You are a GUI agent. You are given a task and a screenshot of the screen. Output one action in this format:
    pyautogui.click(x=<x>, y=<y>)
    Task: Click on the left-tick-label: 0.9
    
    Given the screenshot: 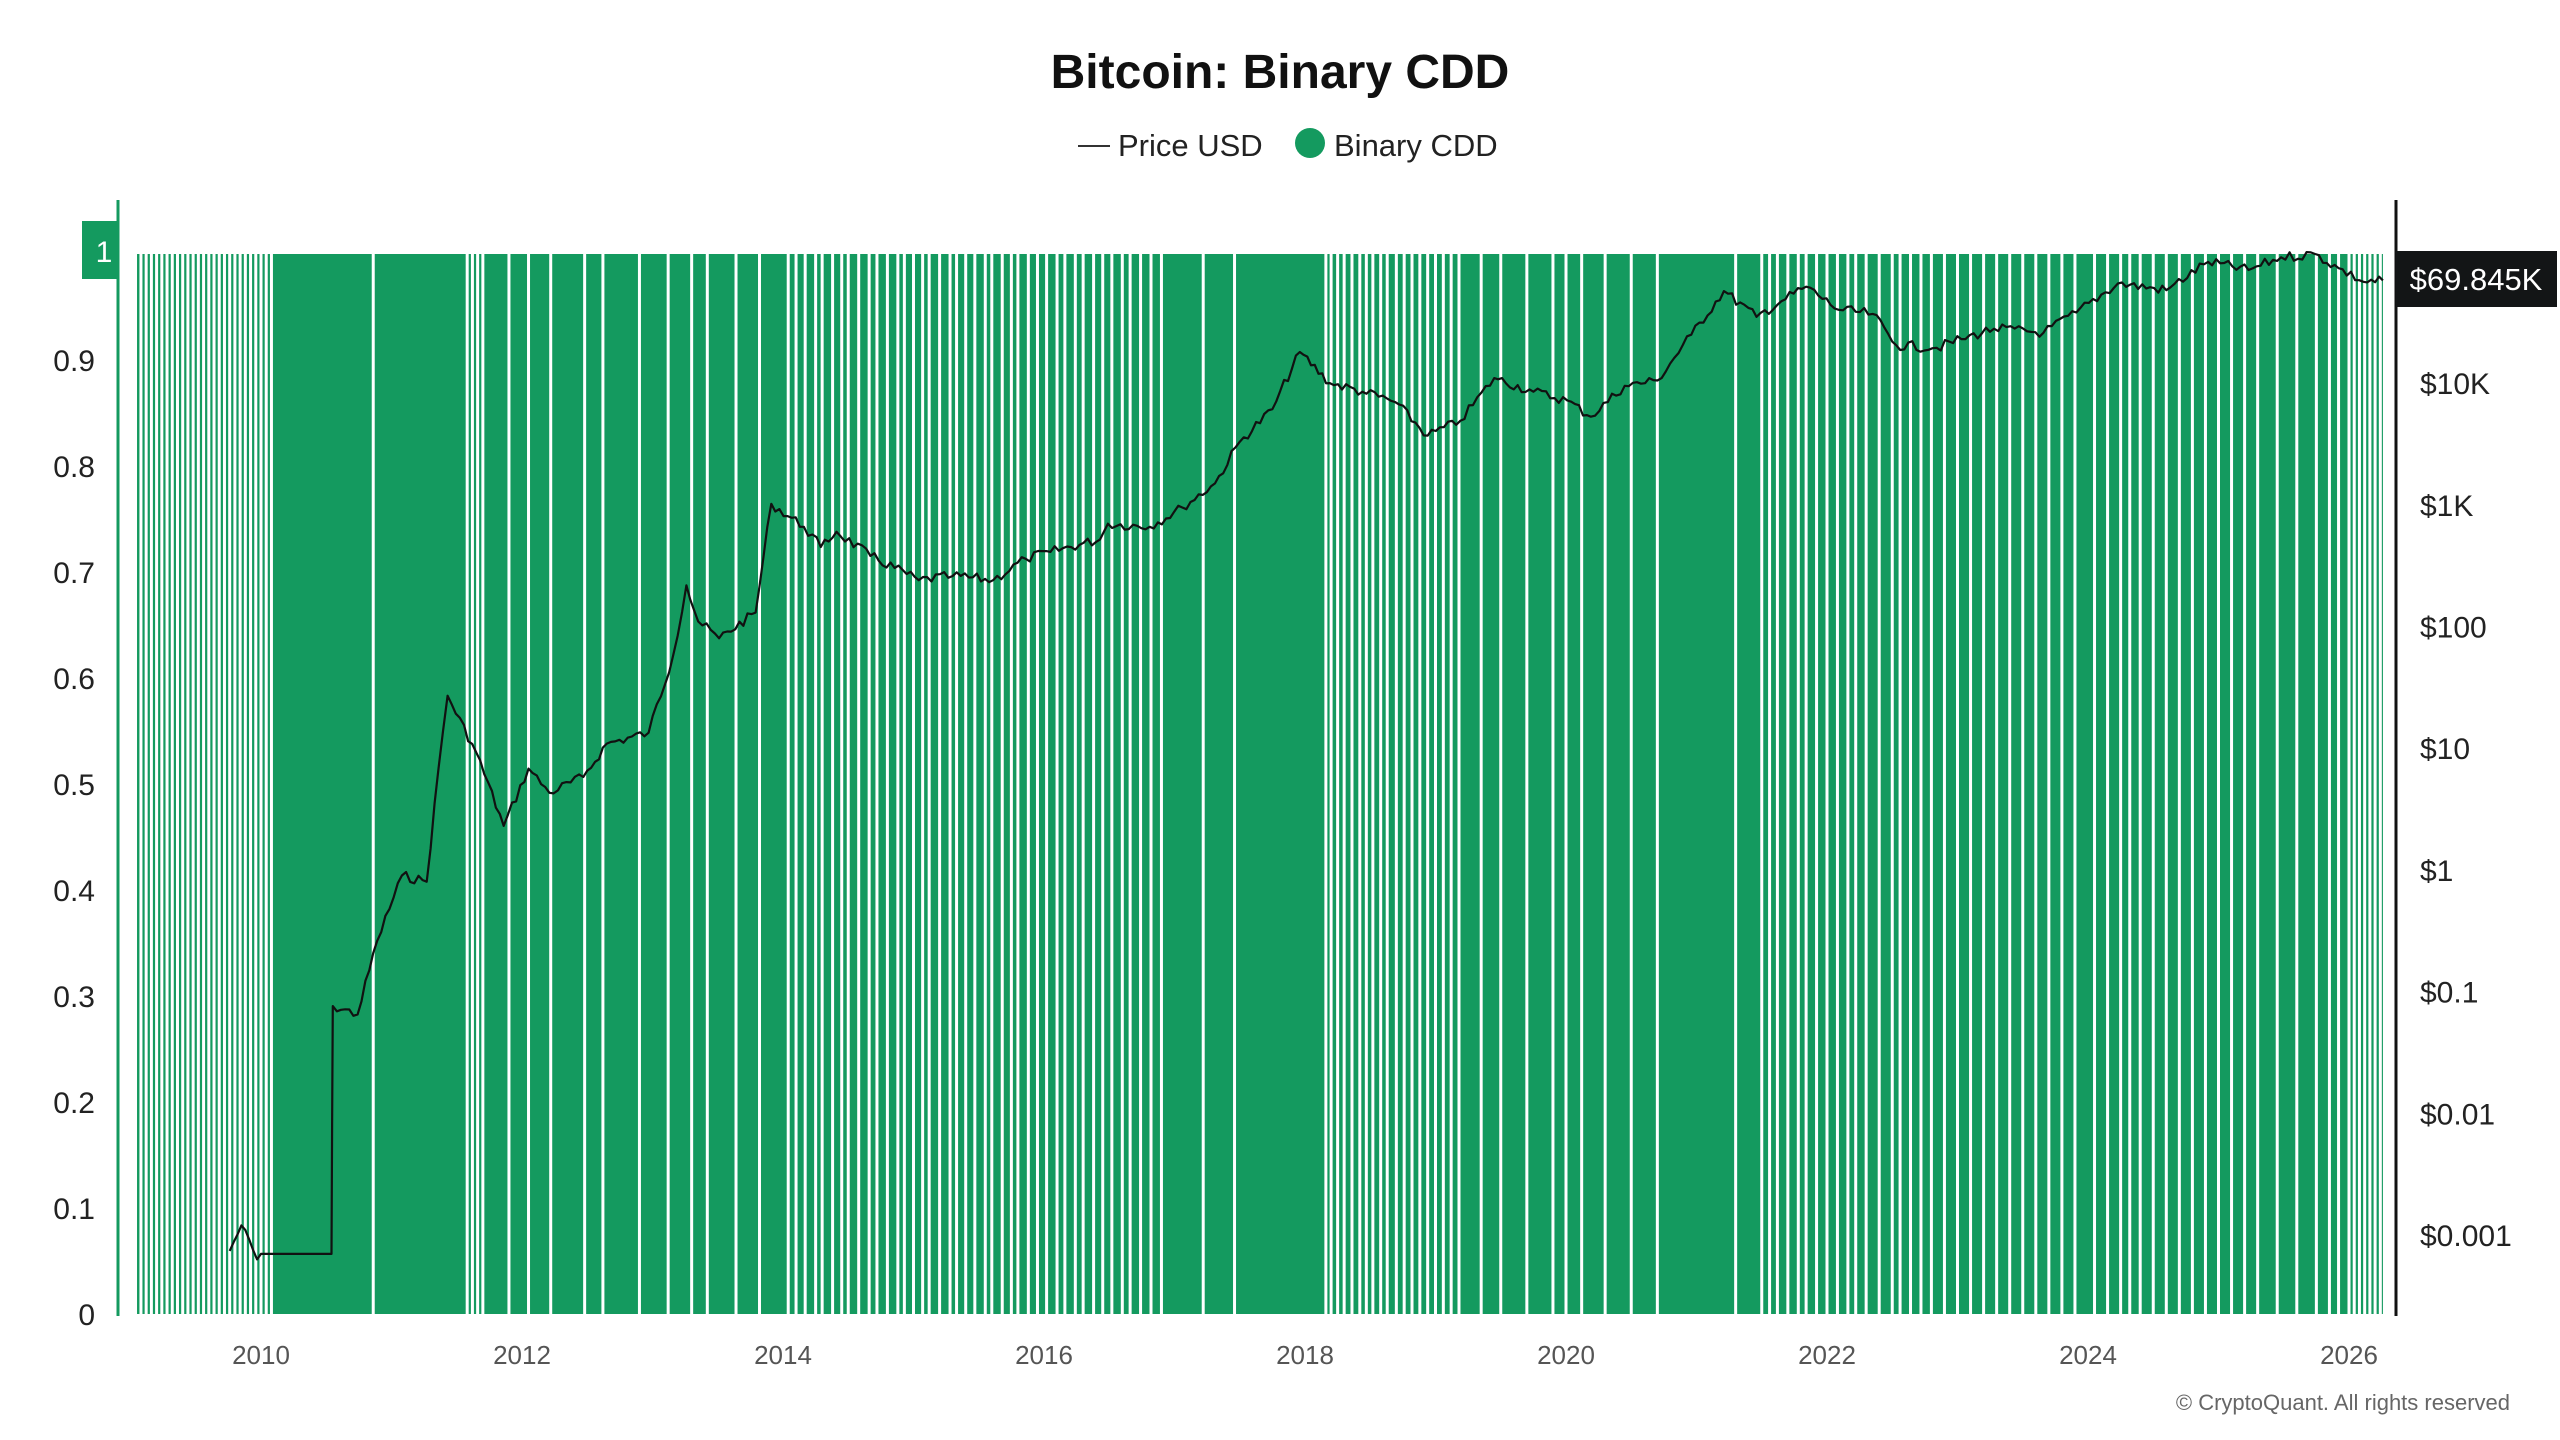 What is the action you would take?
    pyautogui.click(x=74, y=361)
    